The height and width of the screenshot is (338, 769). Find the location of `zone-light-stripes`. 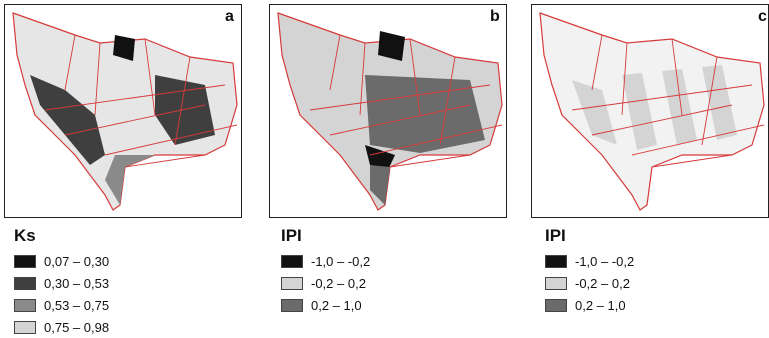

zone-light-stripes is located at coordinates (654, 107).